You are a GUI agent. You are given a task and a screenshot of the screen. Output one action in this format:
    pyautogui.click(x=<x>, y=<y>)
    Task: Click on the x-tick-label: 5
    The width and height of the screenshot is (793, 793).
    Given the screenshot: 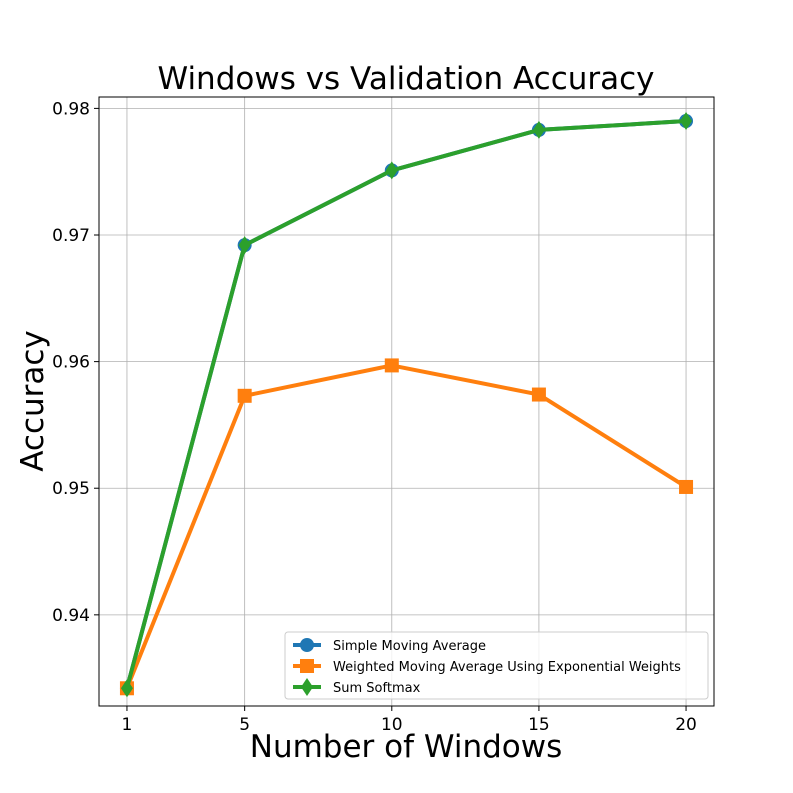 What is the action you would take?
    pyautogui.click(x=244, y=725)
    